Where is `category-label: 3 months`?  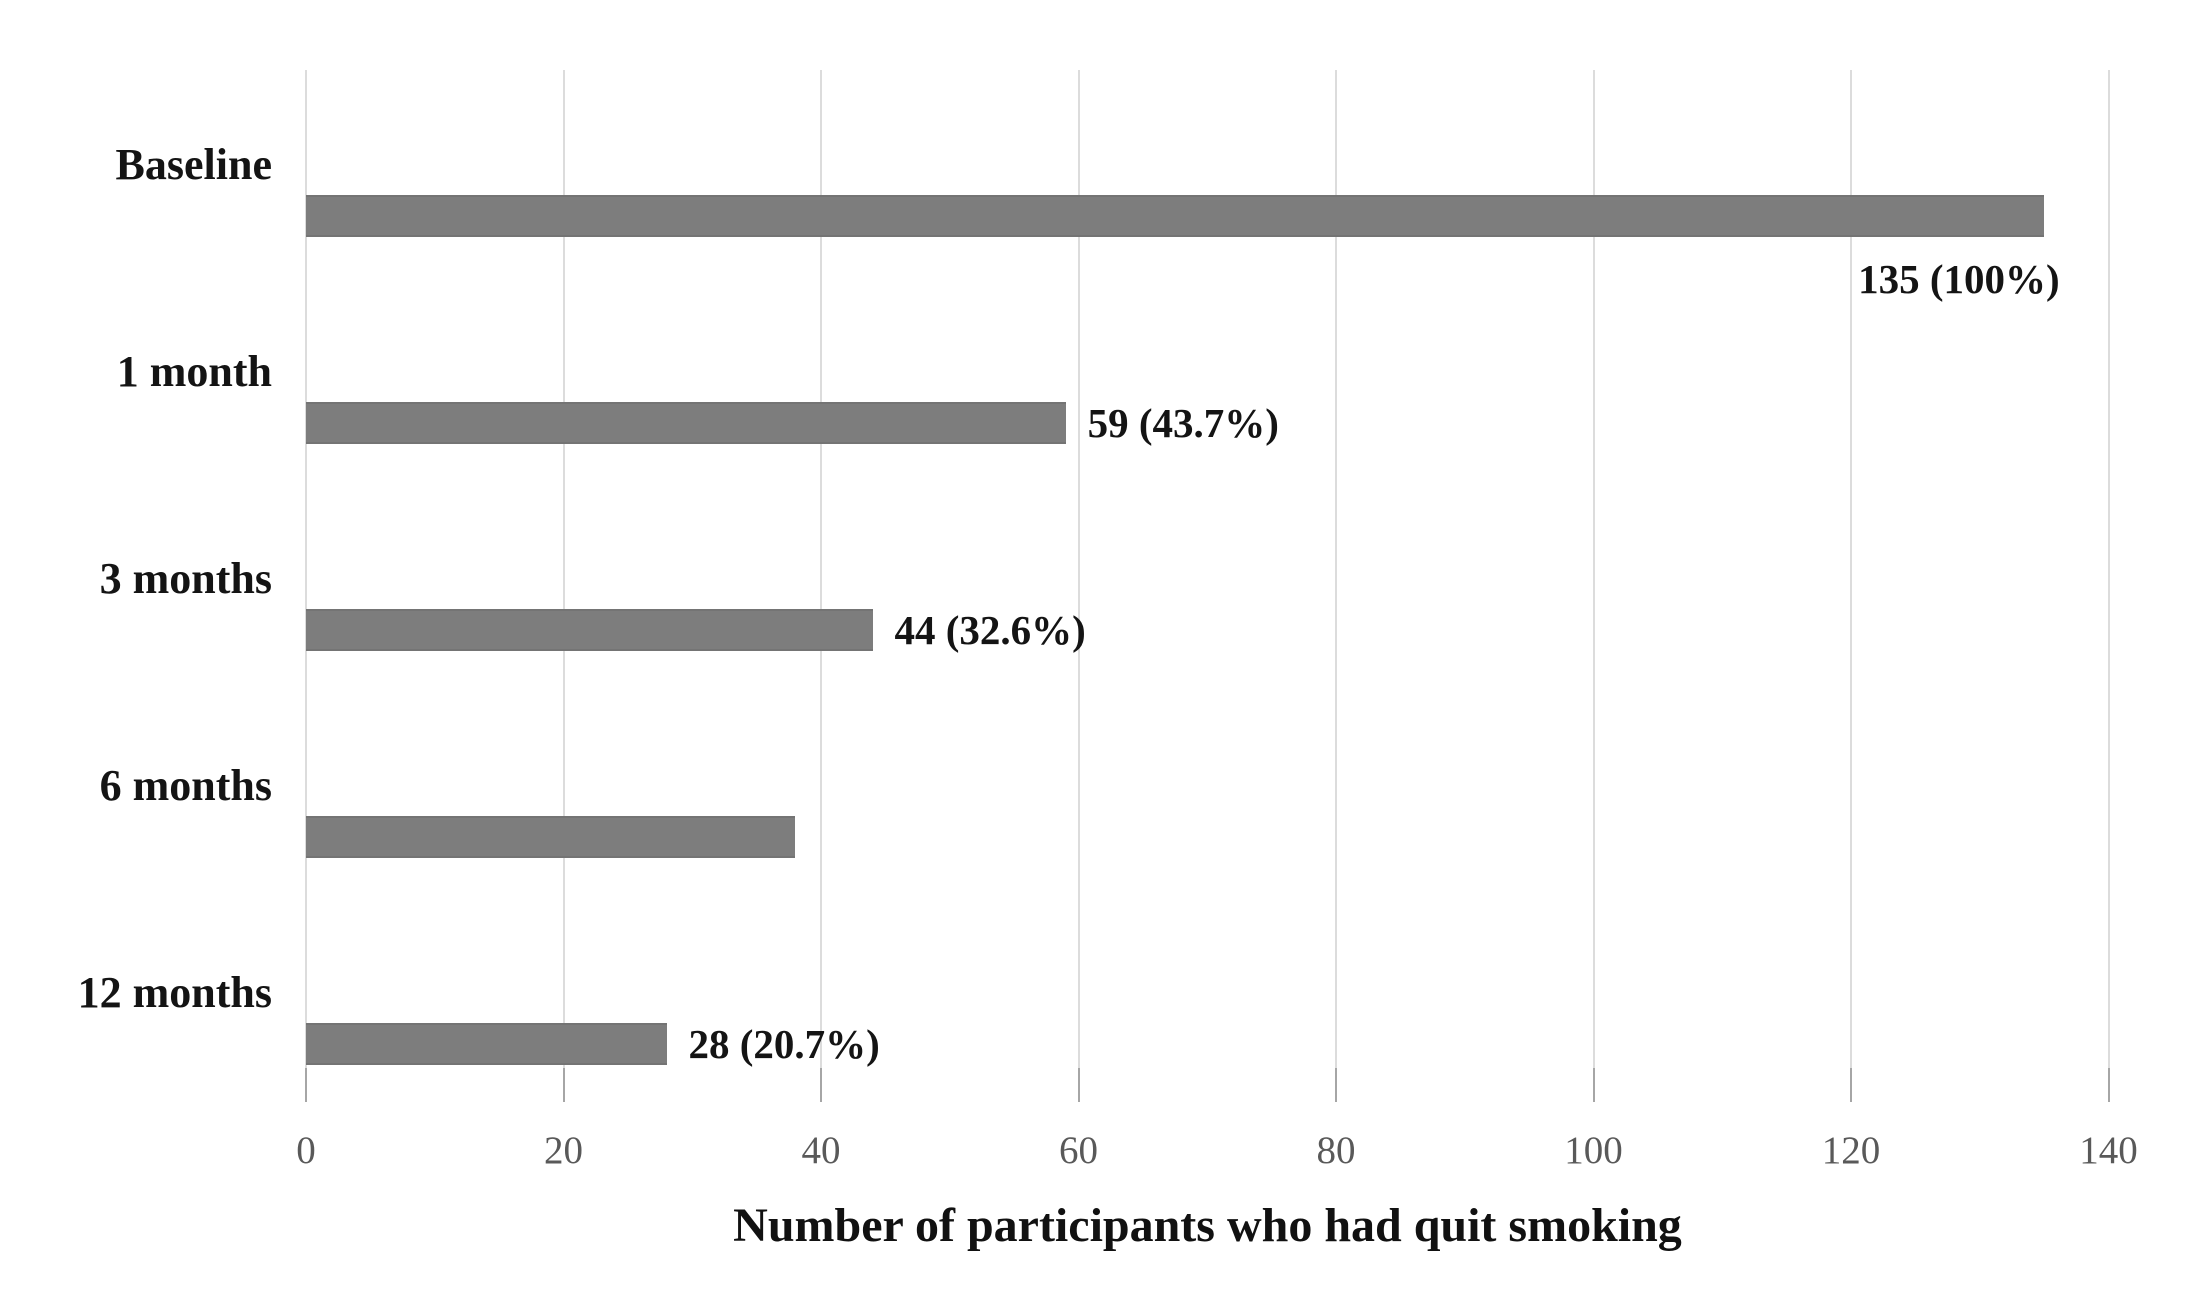
category-label: 3 months is located at coordinates (185, 578).